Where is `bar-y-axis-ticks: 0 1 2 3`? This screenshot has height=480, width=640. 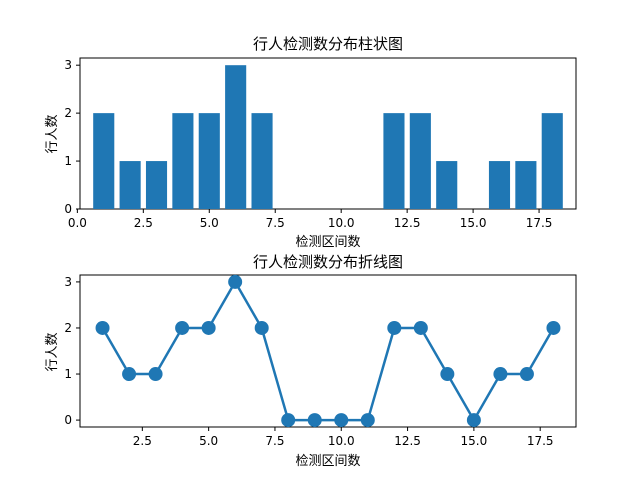 bar-y-axis-ticks: 0 1 2 3 is located at coordinates (72, 137).